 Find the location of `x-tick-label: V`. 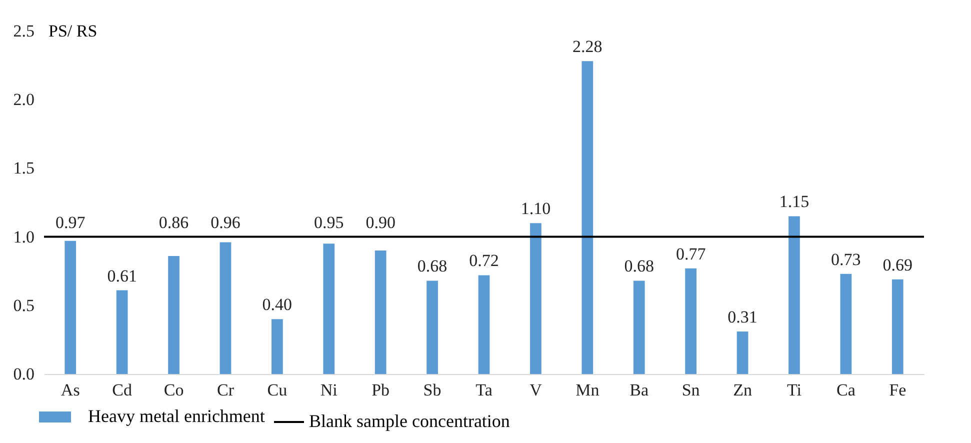

x-tick-label: V is located at coordinates (536, 390).